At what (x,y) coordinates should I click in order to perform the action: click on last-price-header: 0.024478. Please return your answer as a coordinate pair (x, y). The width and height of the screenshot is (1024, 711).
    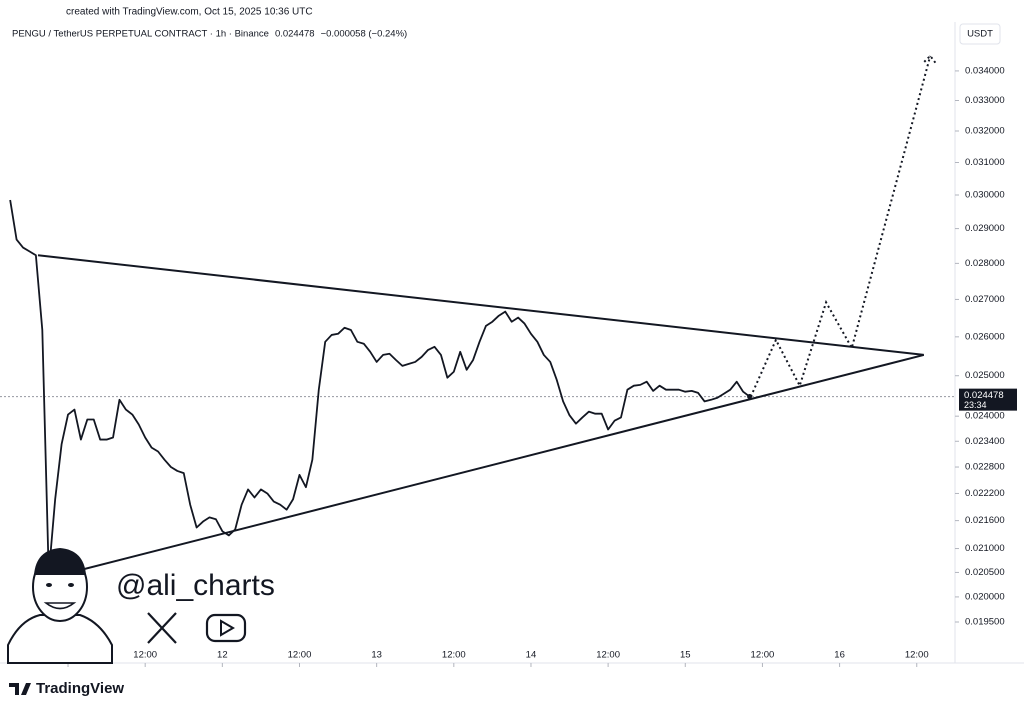
    Looking at the image, I should click on (295, 34).